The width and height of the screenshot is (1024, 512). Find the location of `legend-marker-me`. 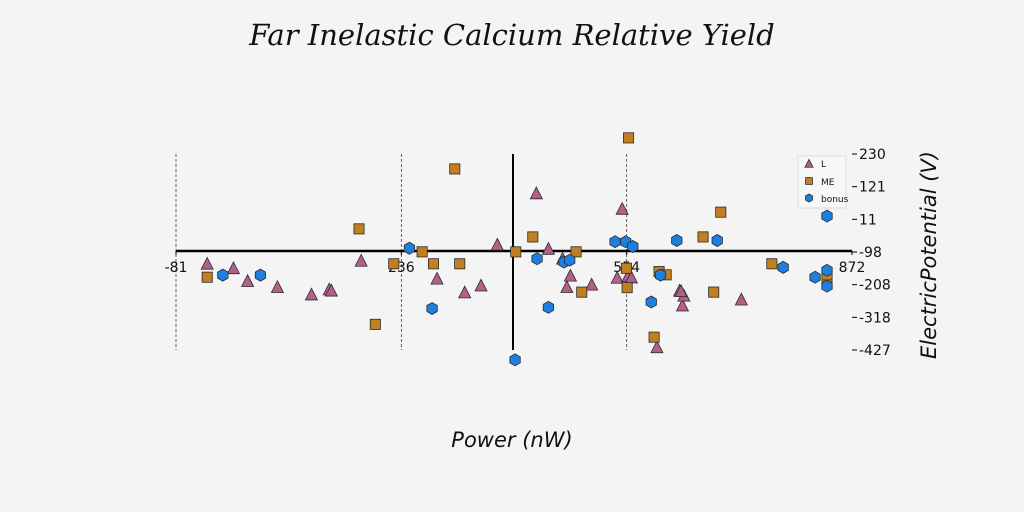

legend-marker-me is located at coordinates (809, 181).